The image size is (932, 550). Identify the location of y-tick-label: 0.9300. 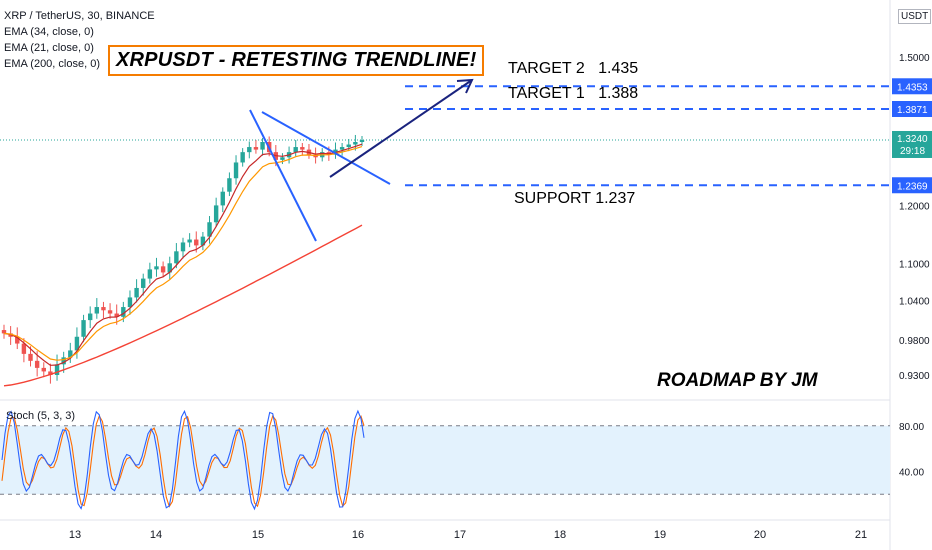
(914, 376).